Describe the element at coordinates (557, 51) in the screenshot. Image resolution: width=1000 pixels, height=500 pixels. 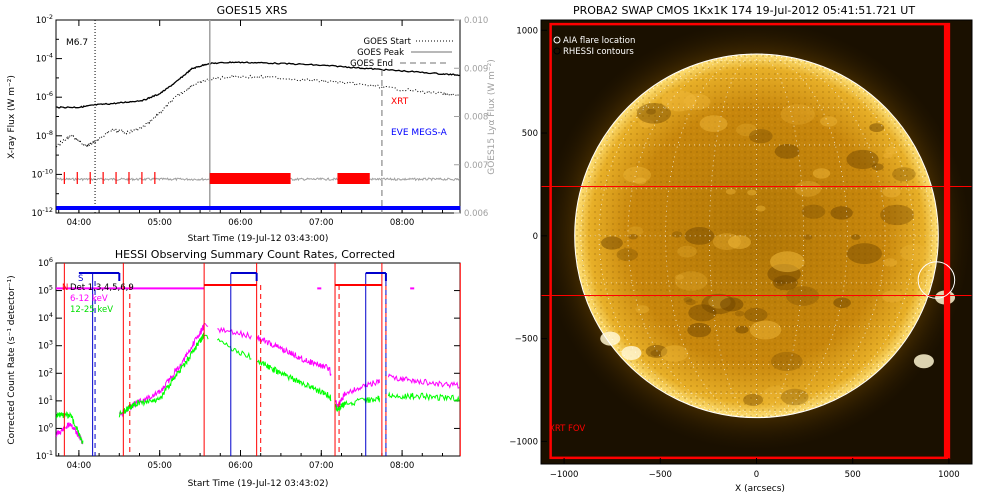
I see `legend-rhessi-marker` at that location.